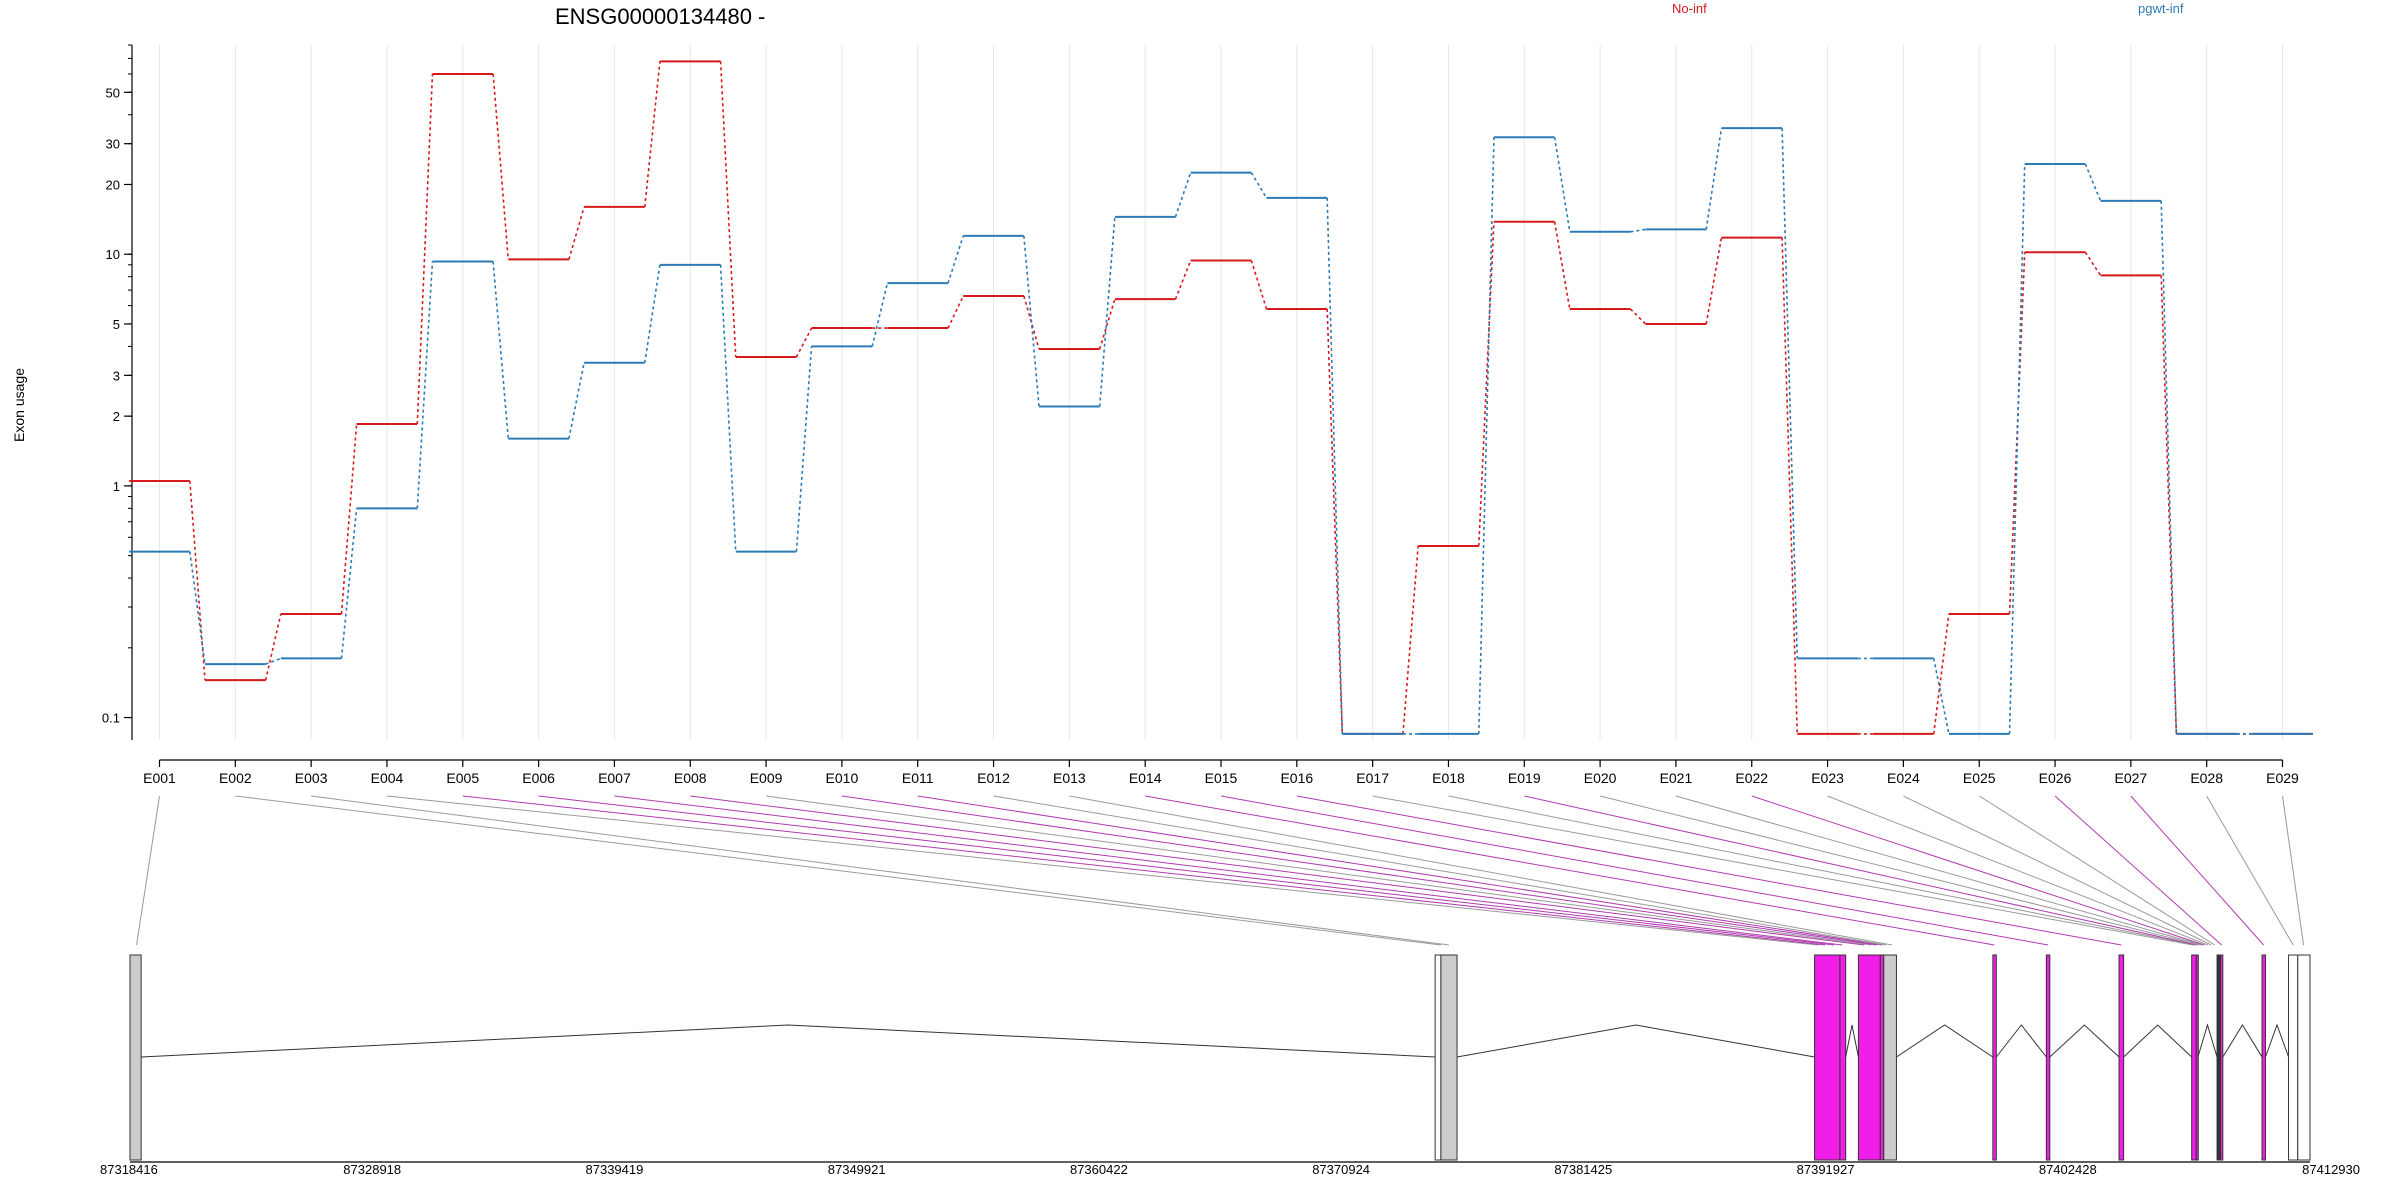  What do you see at coordinates (116, 324) in the screenshot?
I see `y-tick-label: 5` at bounding box center [116, 324].